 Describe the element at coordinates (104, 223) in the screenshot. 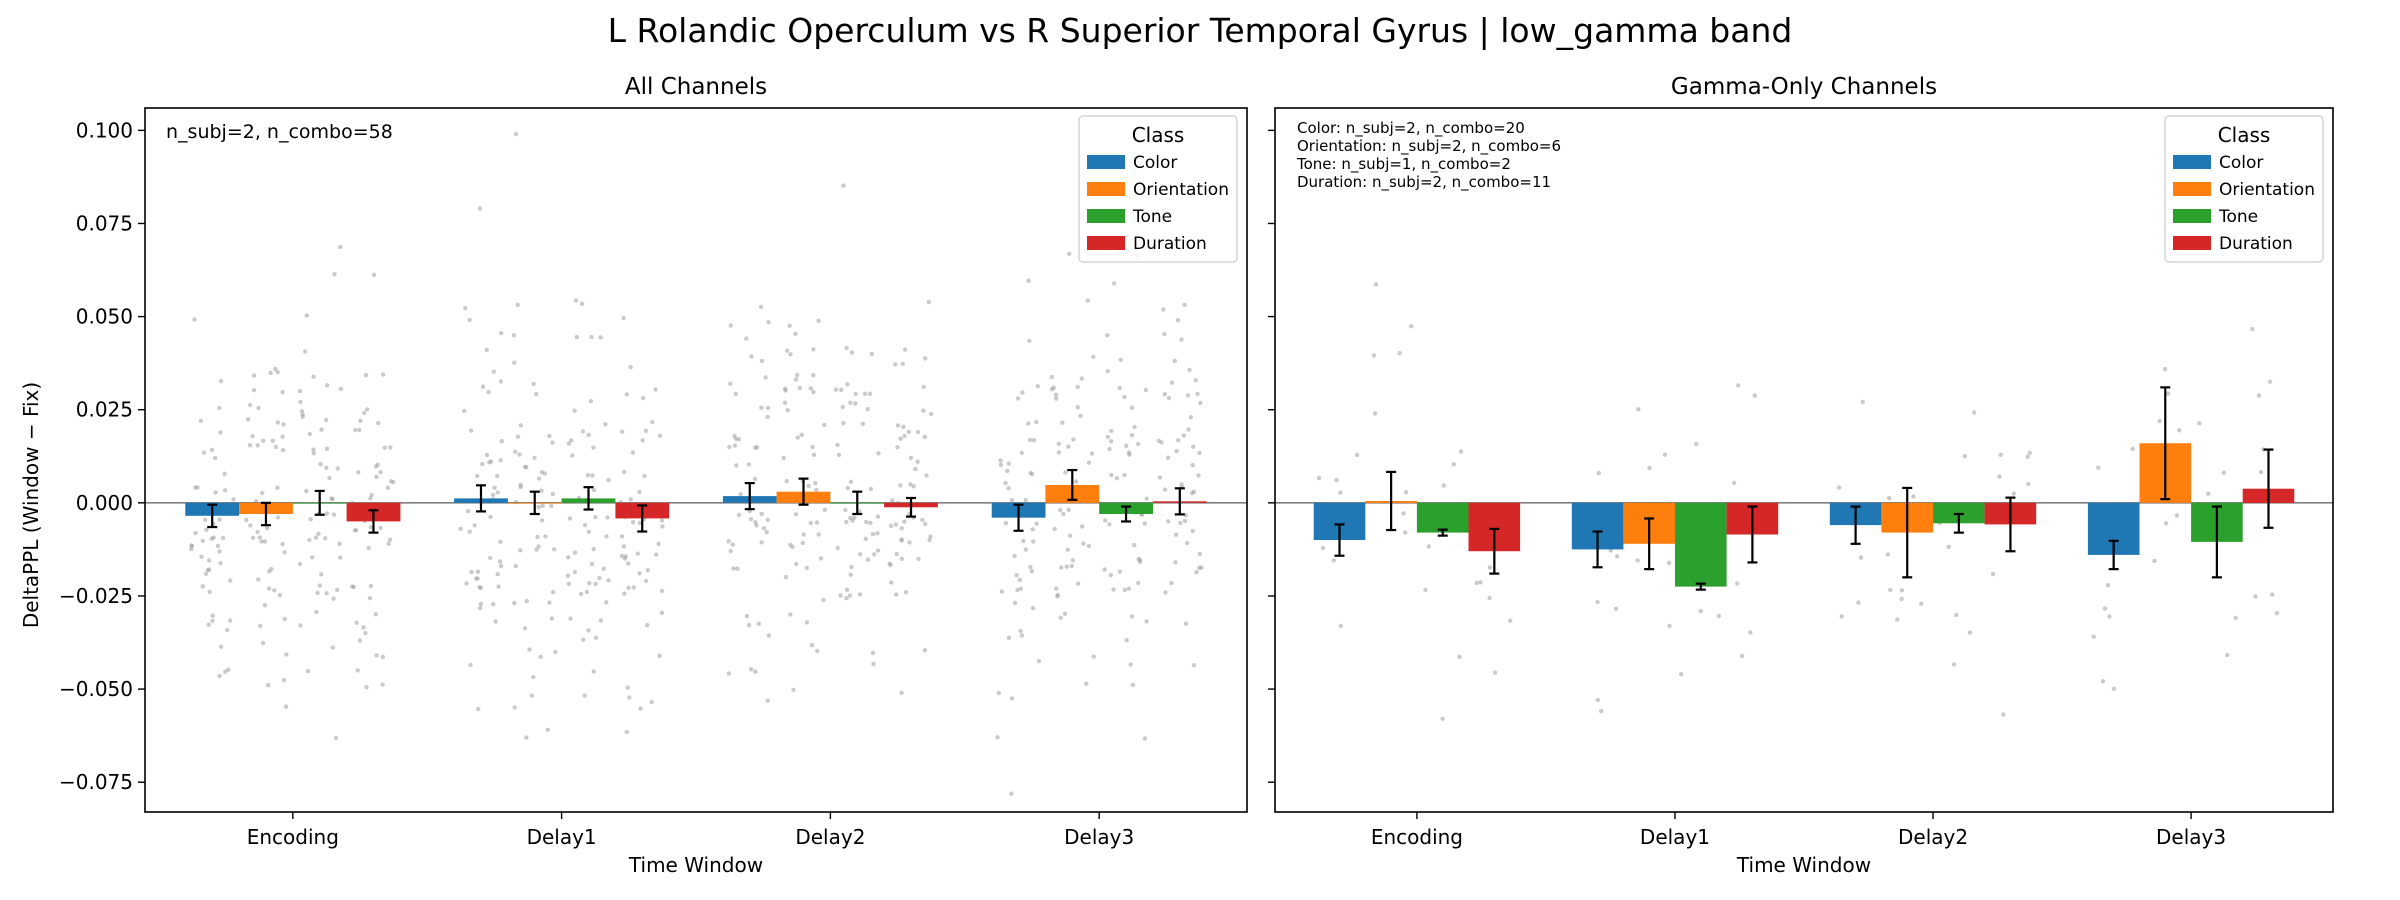

I see `y-tick-label: 0.075` at that location.